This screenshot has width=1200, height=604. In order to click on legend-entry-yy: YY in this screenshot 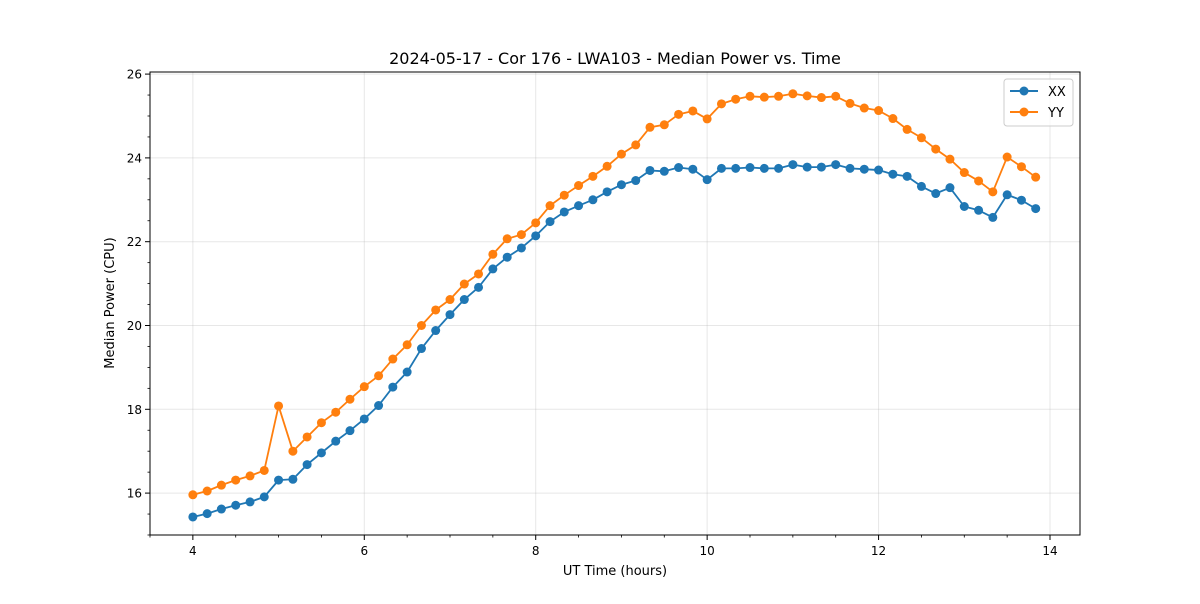, I will do `click(1037, 113)`.